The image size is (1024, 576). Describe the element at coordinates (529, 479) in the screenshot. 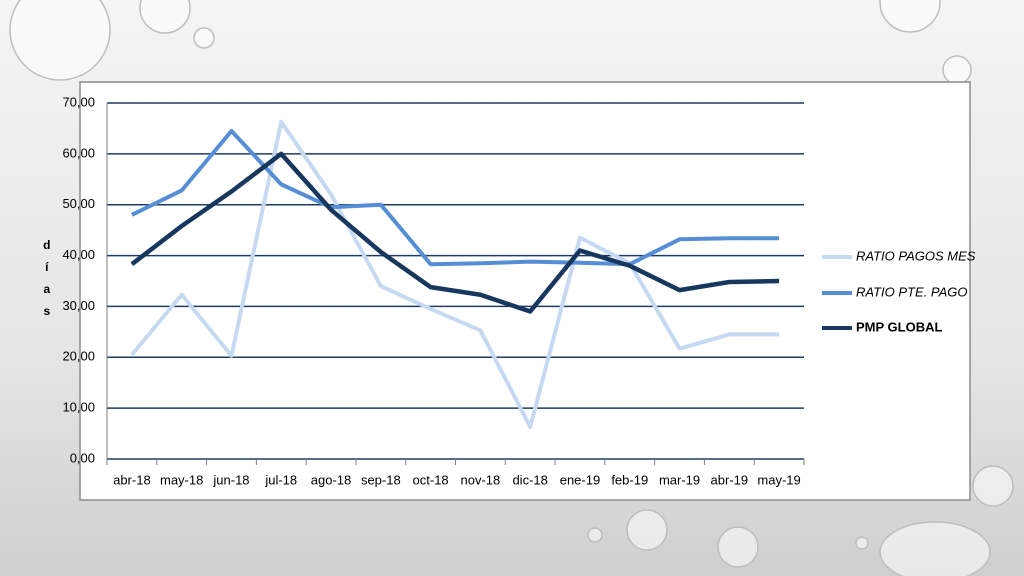

I see `x-tick-label: dic-18` at that location.